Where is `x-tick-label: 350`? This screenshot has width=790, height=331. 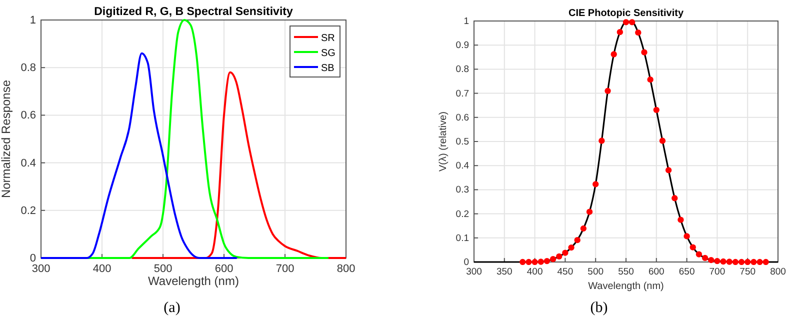 x-tick-label: 350 is located at coordinates (504, 272).